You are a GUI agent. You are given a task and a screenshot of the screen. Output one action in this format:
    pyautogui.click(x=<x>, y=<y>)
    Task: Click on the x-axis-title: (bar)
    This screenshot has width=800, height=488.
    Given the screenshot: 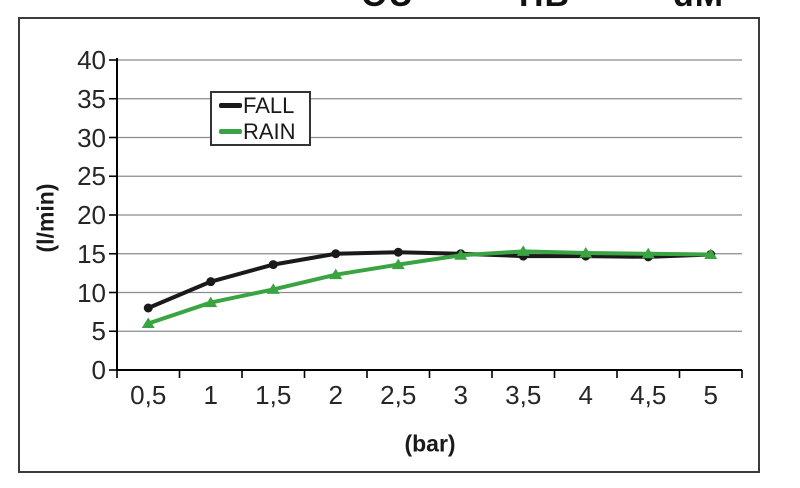 What is the action you would take?
    pyautogui.click(x=430, y=443)
    